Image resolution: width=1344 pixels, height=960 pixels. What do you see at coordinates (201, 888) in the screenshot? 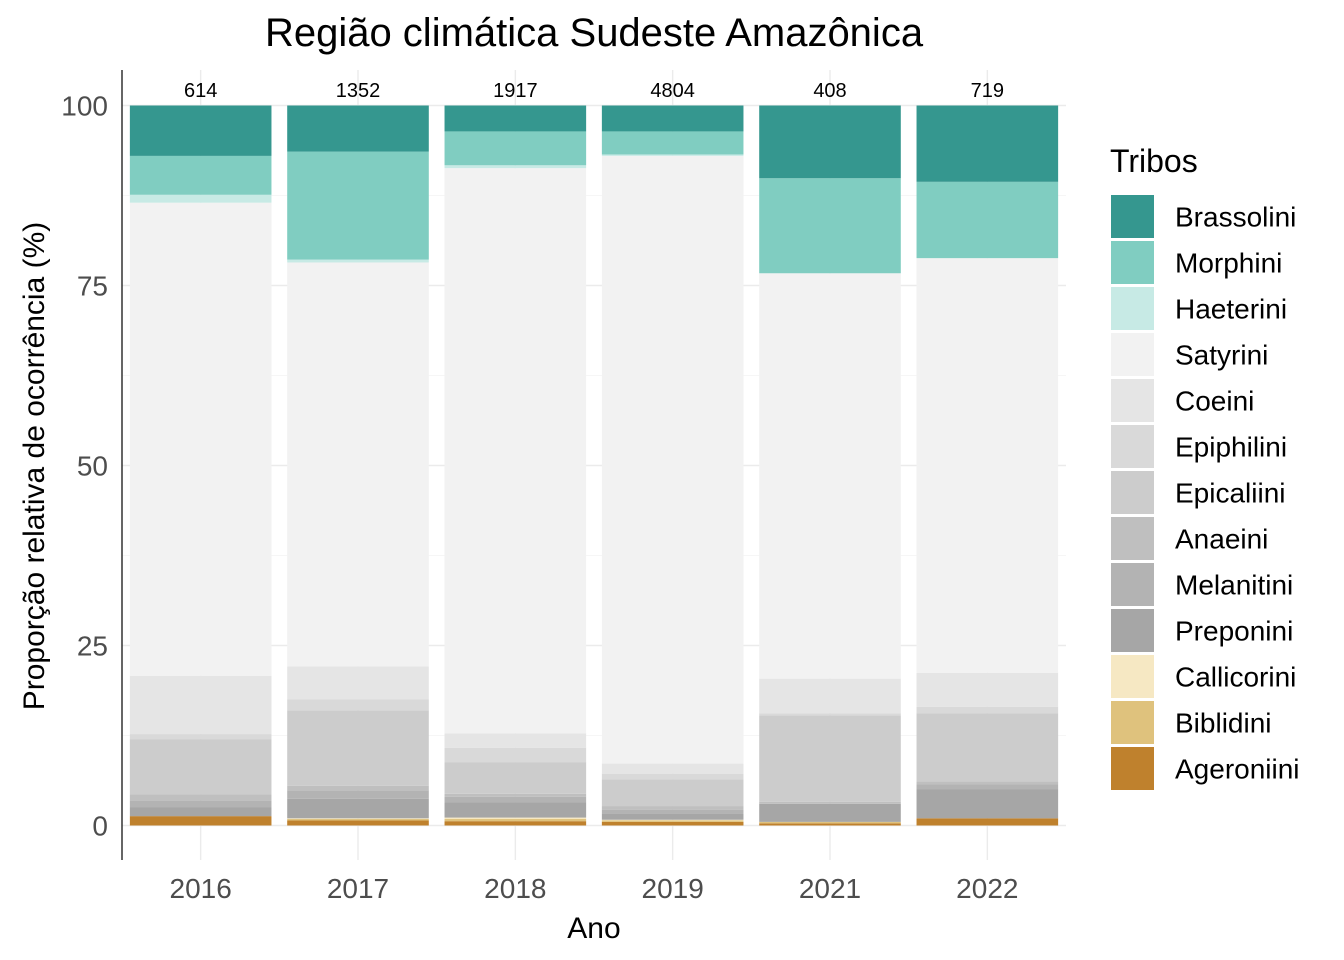
I see `x-tick-label: 2016` at bounding box center [201, 888].